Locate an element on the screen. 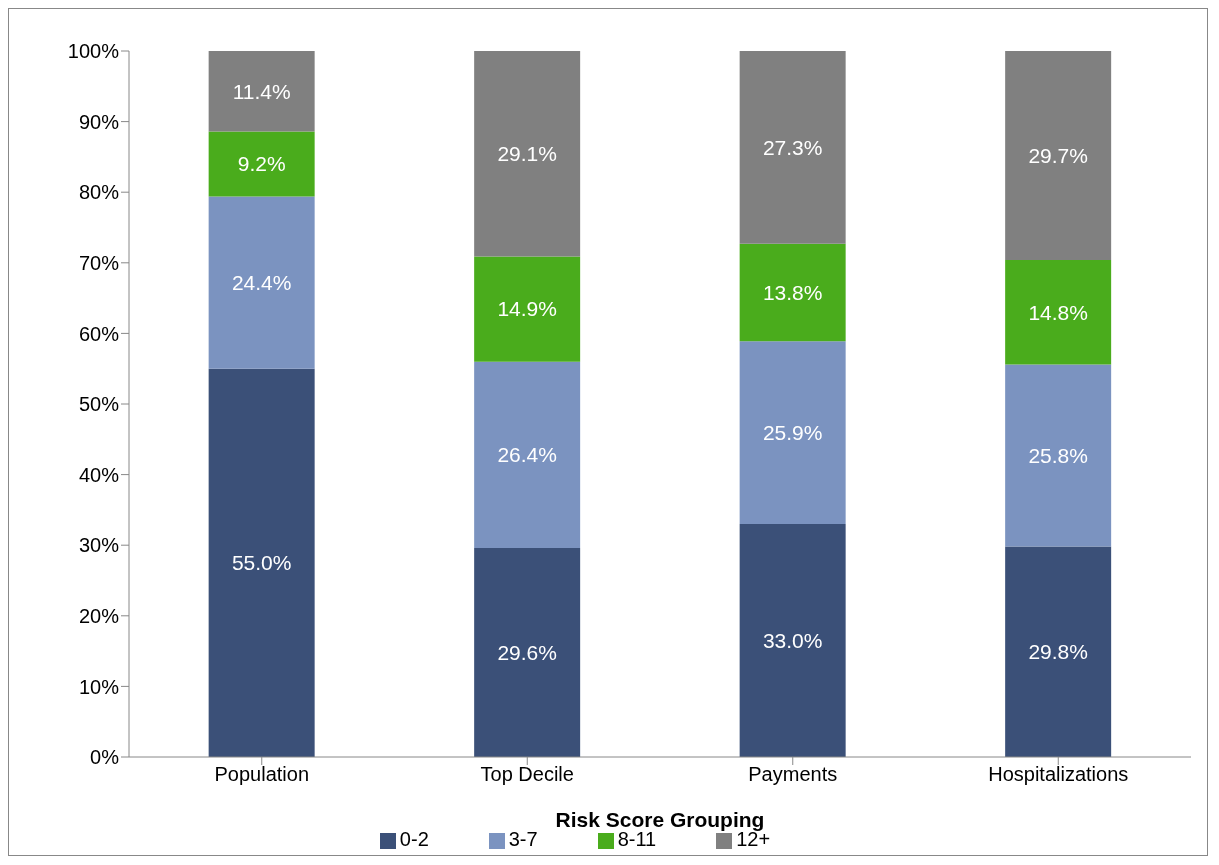 The height and width of the screenshot is (865, 1219). x-tick-label: Population is located at coordinates (262, 774).